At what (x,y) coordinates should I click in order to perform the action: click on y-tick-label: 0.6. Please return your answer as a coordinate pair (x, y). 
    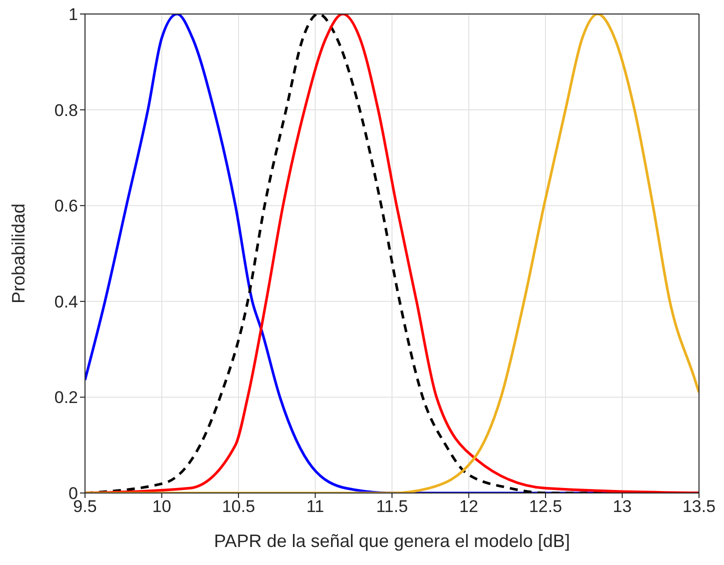
    Looking at the image, I should click on (66, 206).